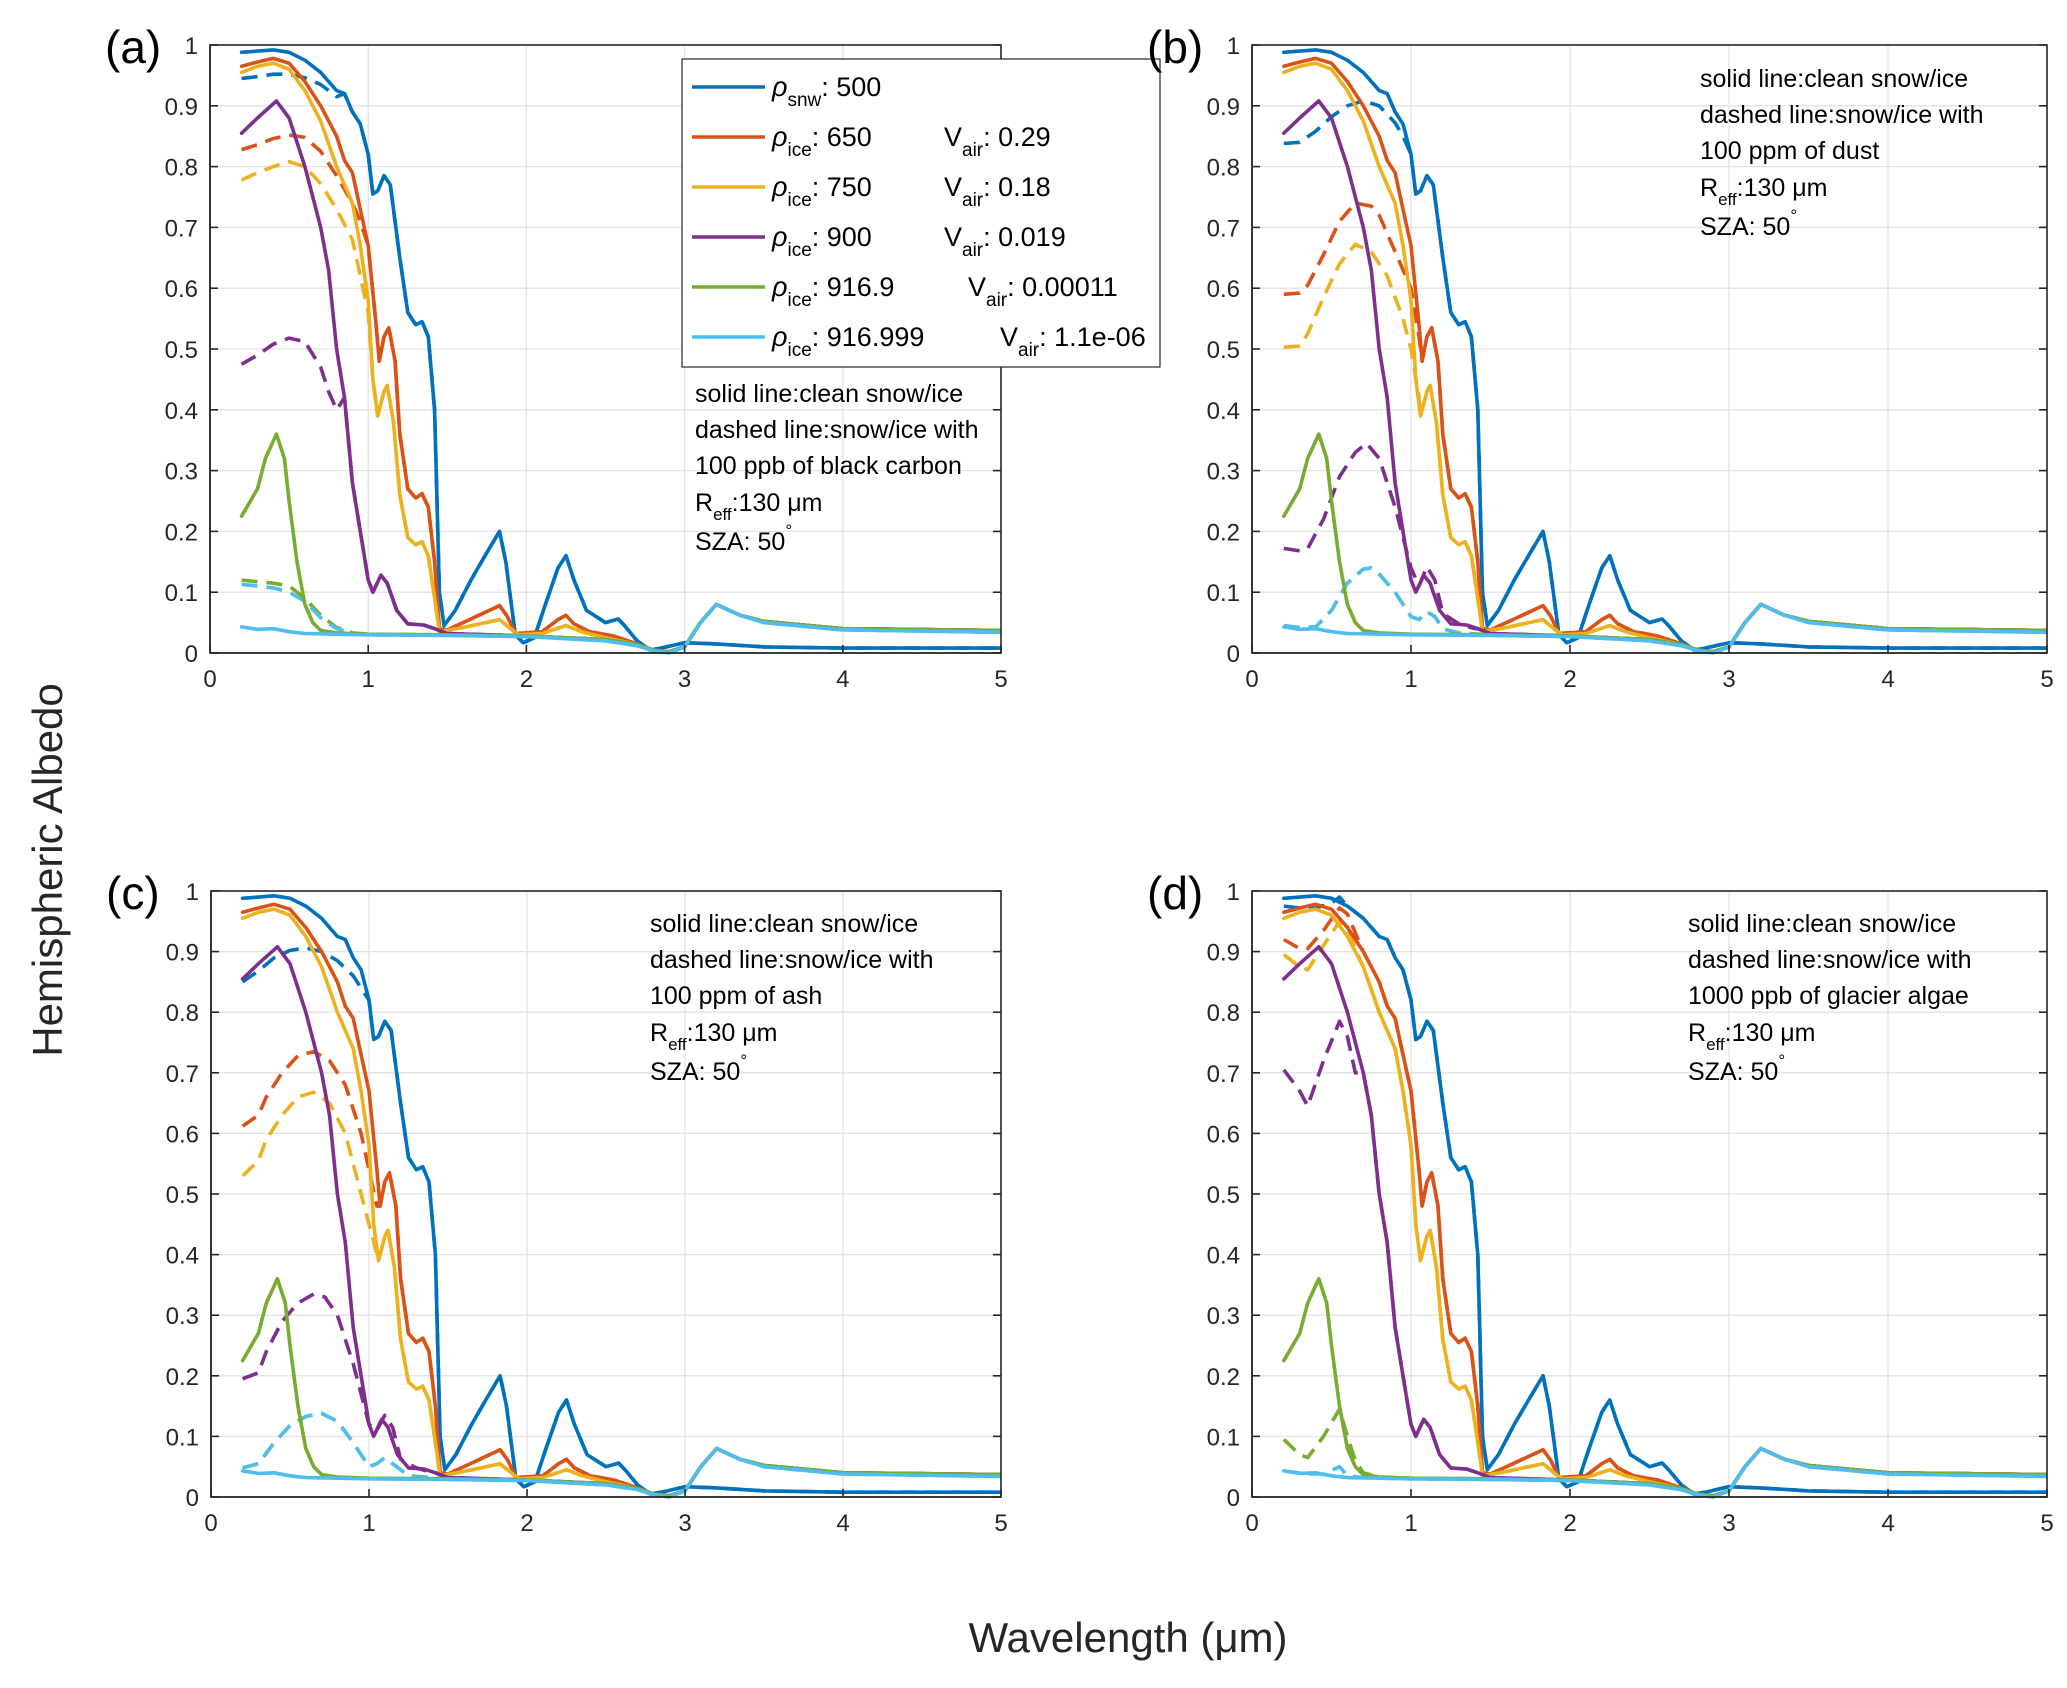 The height and width of the screenshot is (1688, 2067). What do you see at coordinates (133, 47) in the screenshot?
I see `panel-label: (a)` at bounding box center [133, 47].